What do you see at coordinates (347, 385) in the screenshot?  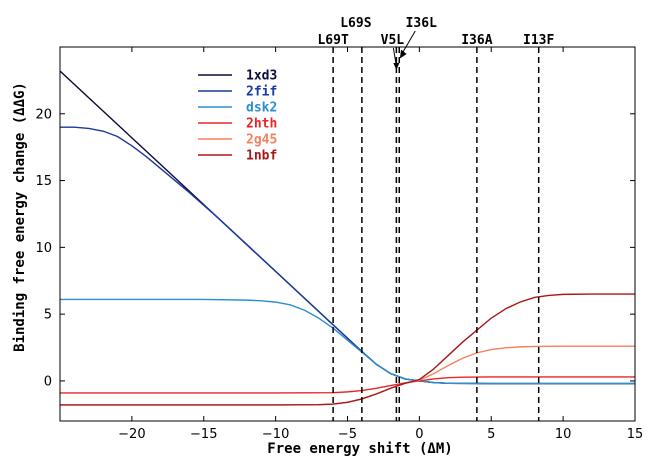 I see `series-line-2hth` at bounding box center [347, 385].